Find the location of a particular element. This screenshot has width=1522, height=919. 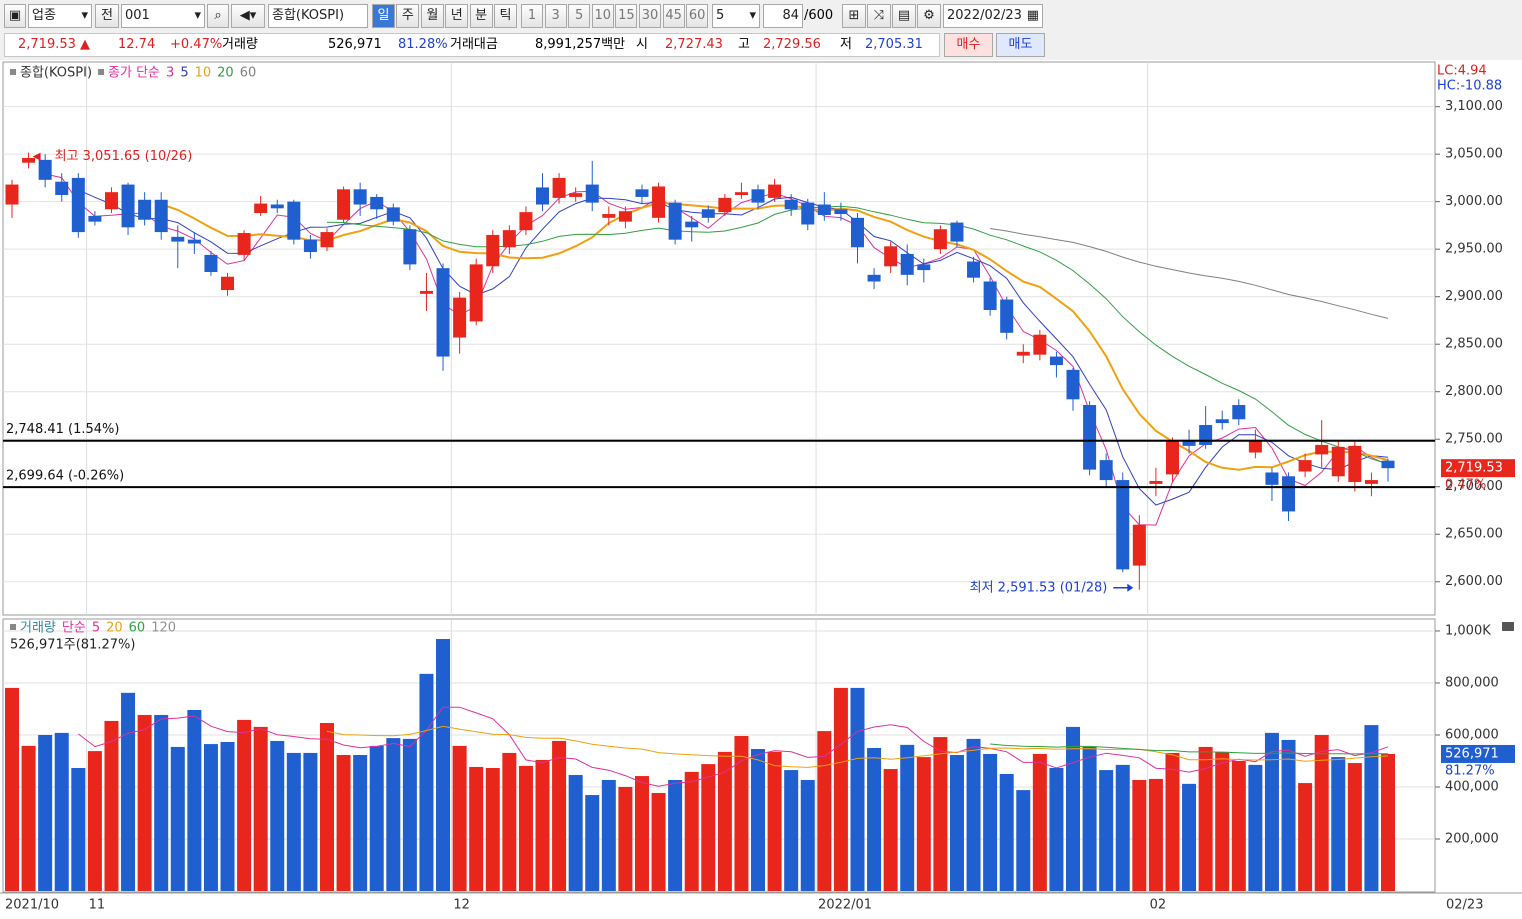

interval: 5 is located at coordinates (720, 15).